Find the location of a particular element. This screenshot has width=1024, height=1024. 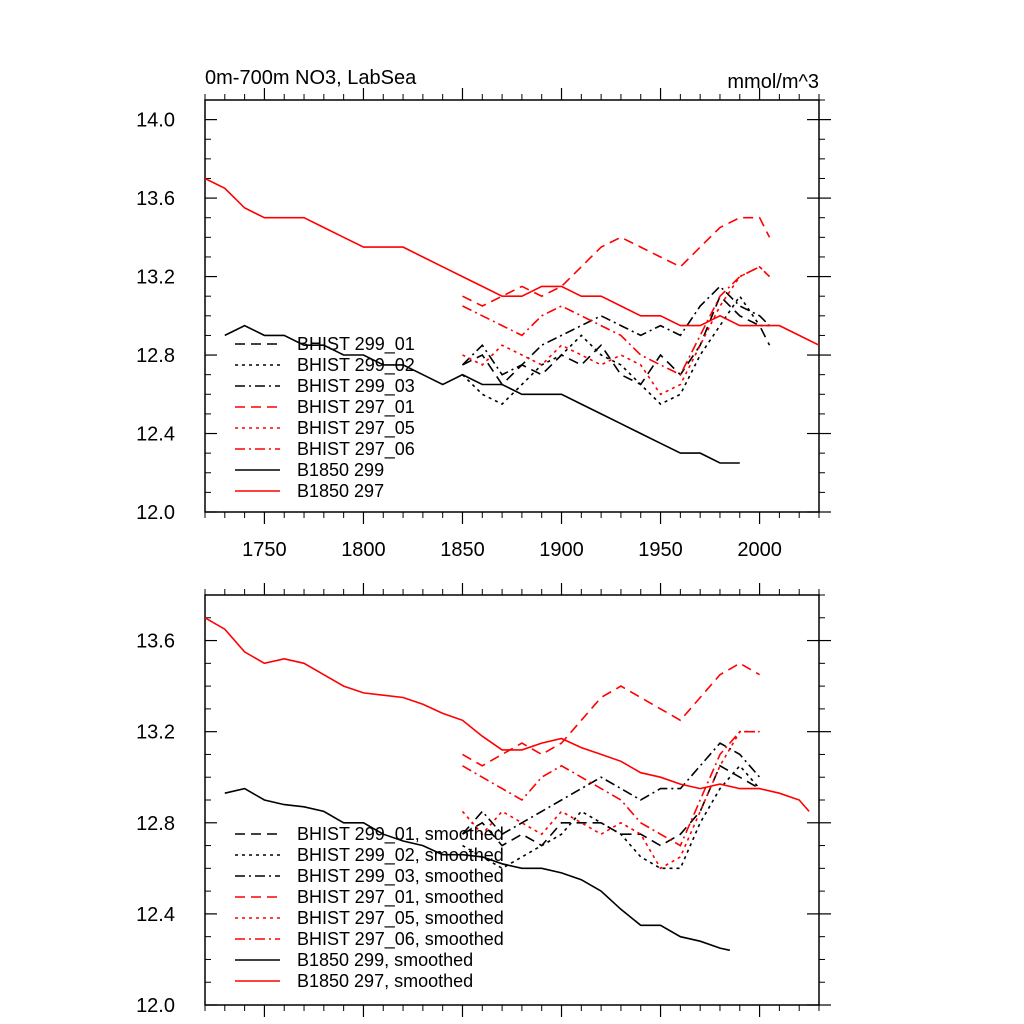

top-chart-units: mmol/m^3 is located at coordinates (773, 82).